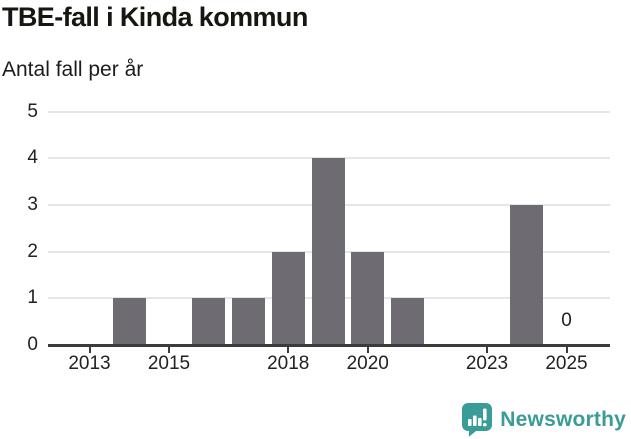 Image resolution: width=631 pixels, height=439 pixels. Describe the element at coordinates (566, 363) in the screenshot. I see `x-tick-label-2025: 2025` at that location.